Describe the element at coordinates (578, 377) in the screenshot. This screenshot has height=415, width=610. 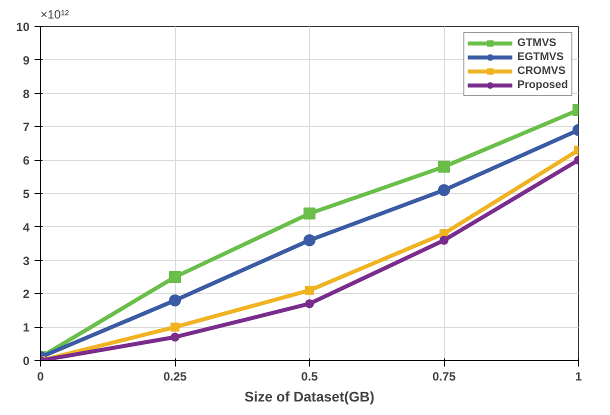
I see `x-tick-label: 1` at that location.